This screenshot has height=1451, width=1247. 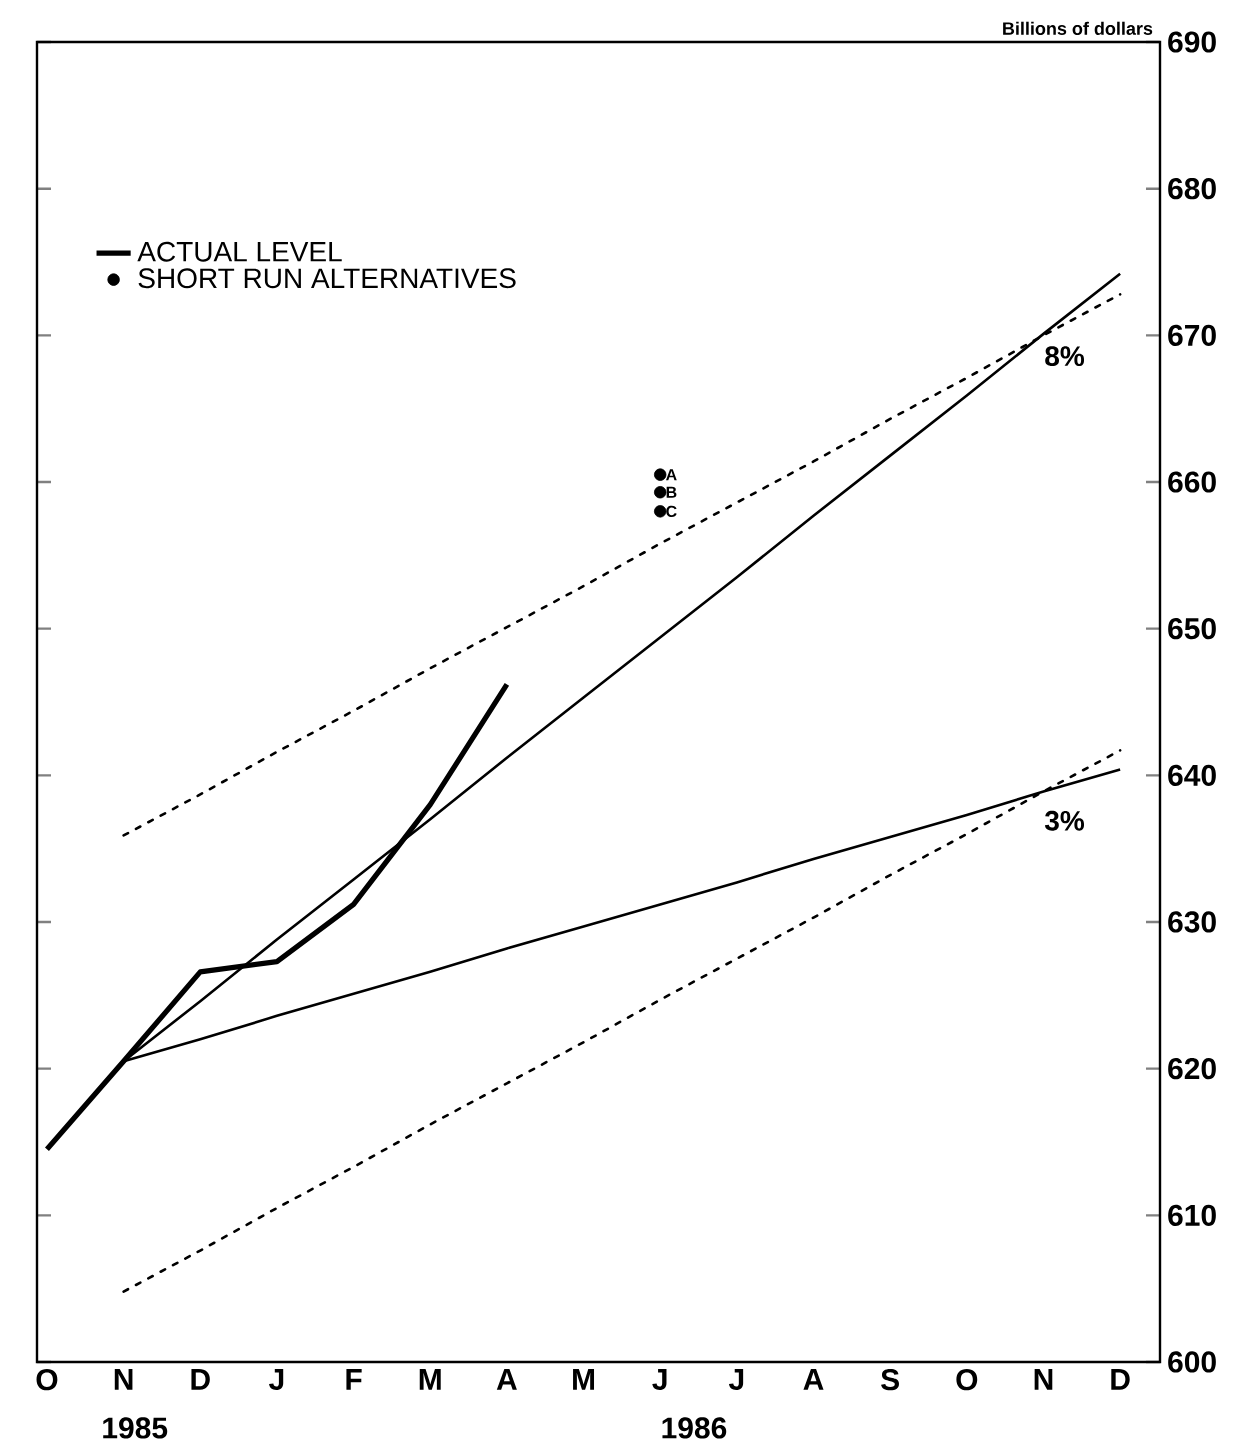 What do you see at coordinates (327, 278) in the screenshot?
I see `legend-label: SHORT RUN ALTERNATIVES` at bounding box center [327, 278].